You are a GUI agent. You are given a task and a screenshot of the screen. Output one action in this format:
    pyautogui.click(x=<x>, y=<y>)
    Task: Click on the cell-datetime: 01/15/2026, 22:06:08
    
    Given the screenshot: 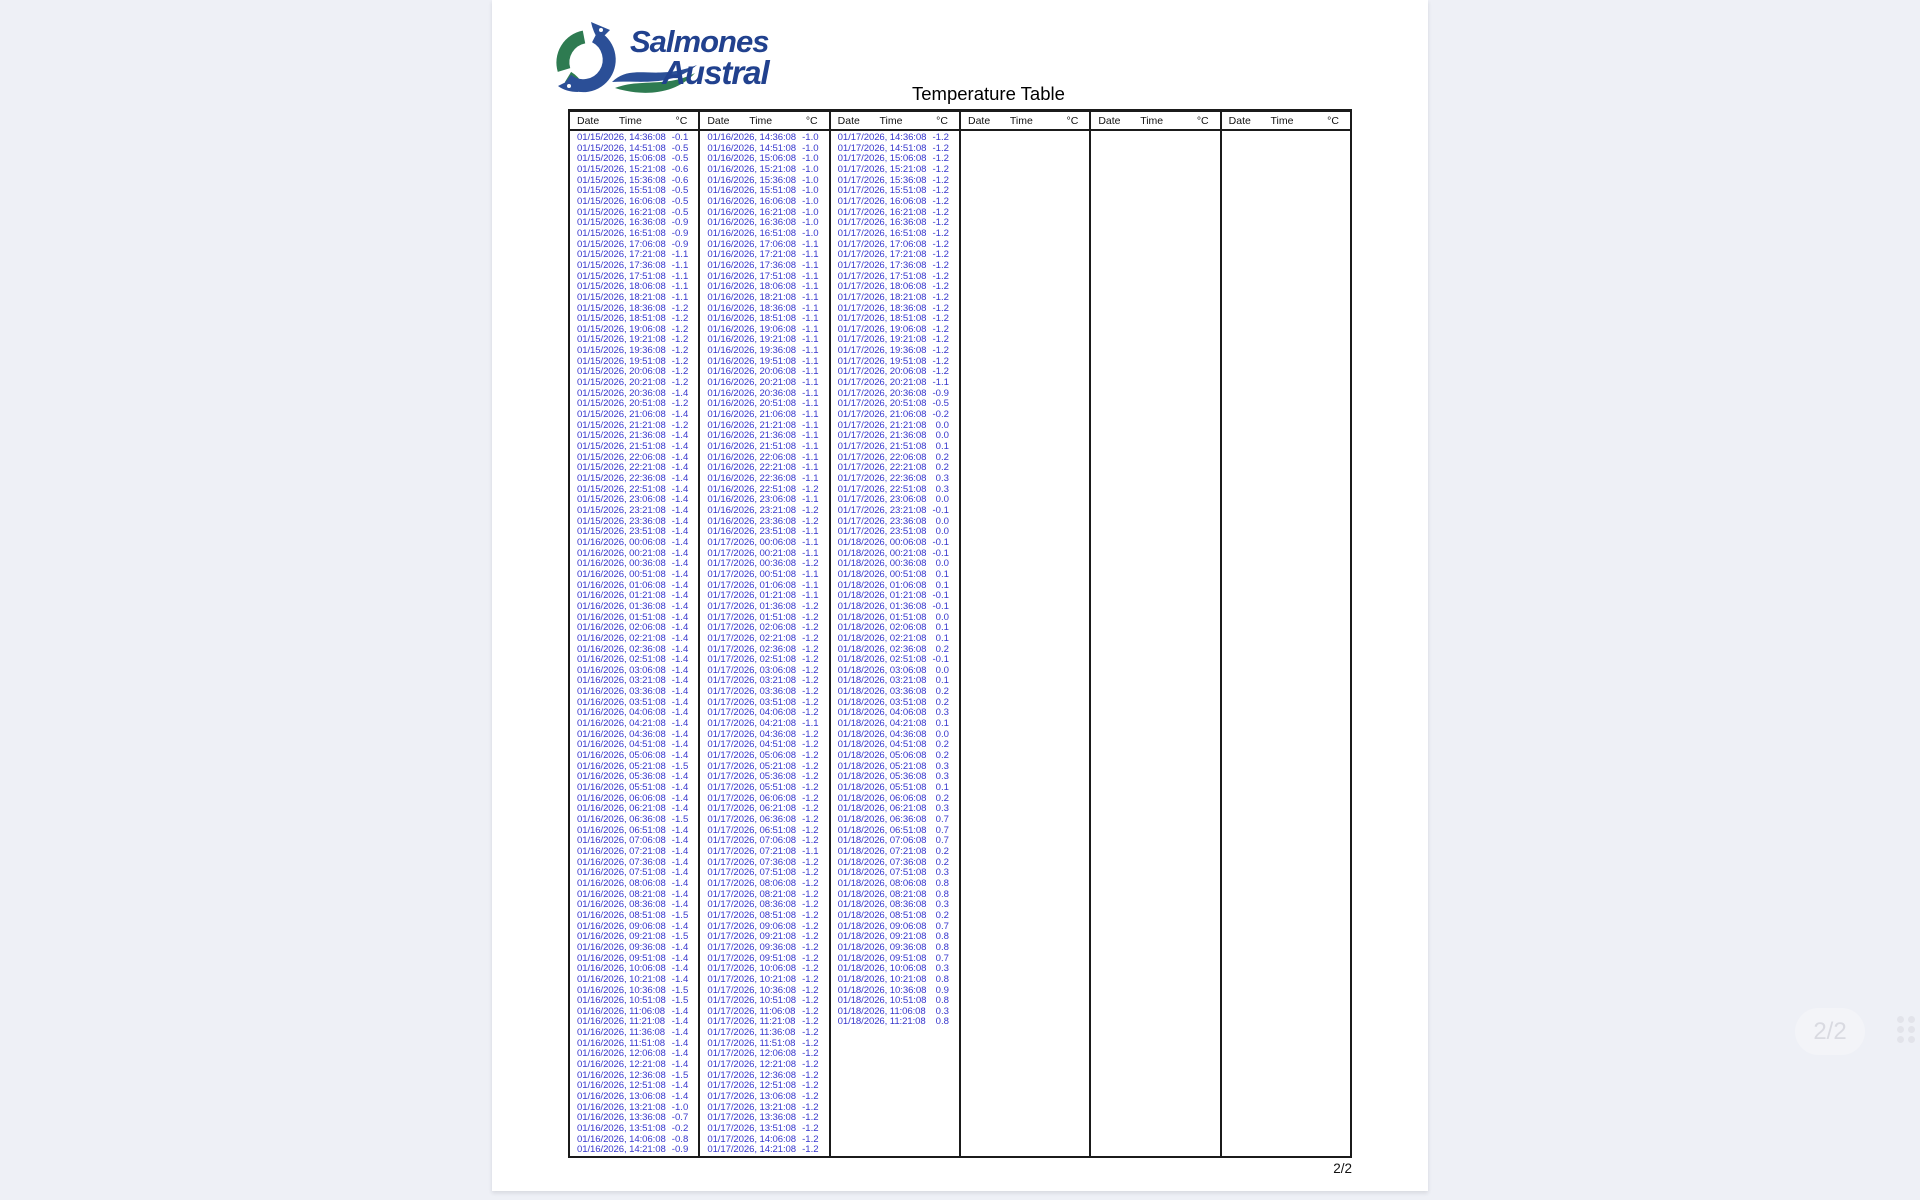 What is the action you would take?
    pyautogui.click(x=621, y=457)
    